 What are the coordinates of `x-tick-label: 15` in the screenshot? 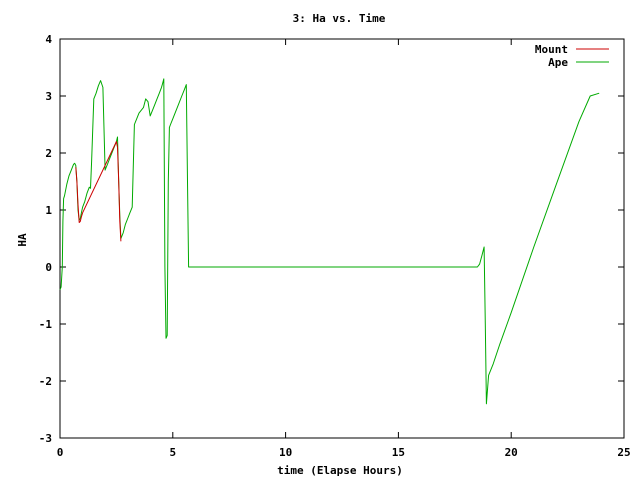 It's located at (398, 452).